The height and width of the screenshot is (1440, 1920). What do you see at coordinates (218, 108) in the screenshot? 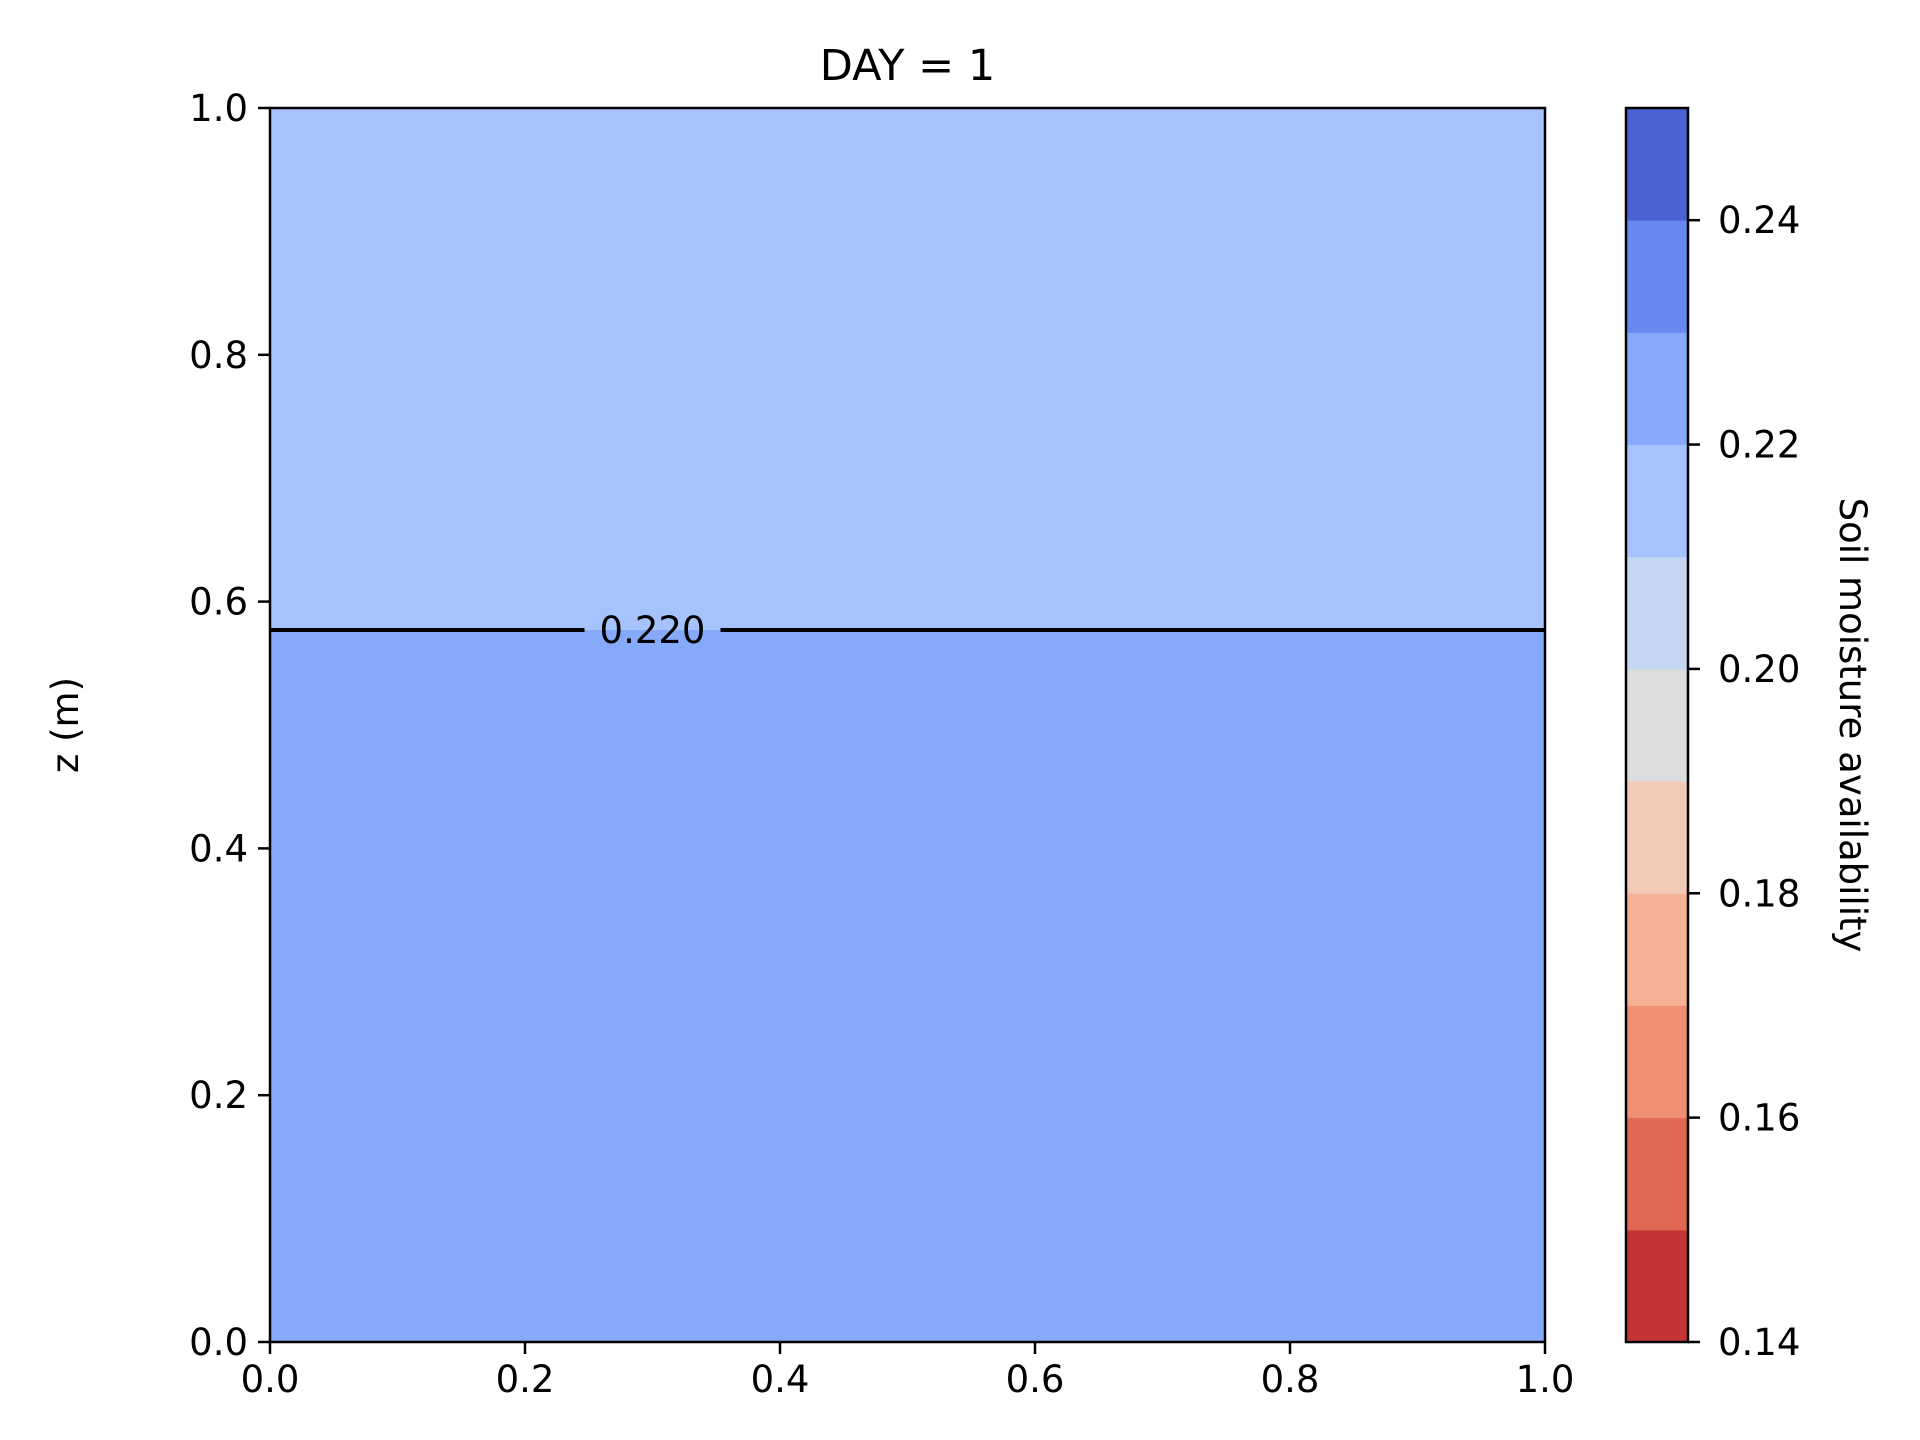
I see `y-tick-label: 1.0` at bounding box center [218, 108].